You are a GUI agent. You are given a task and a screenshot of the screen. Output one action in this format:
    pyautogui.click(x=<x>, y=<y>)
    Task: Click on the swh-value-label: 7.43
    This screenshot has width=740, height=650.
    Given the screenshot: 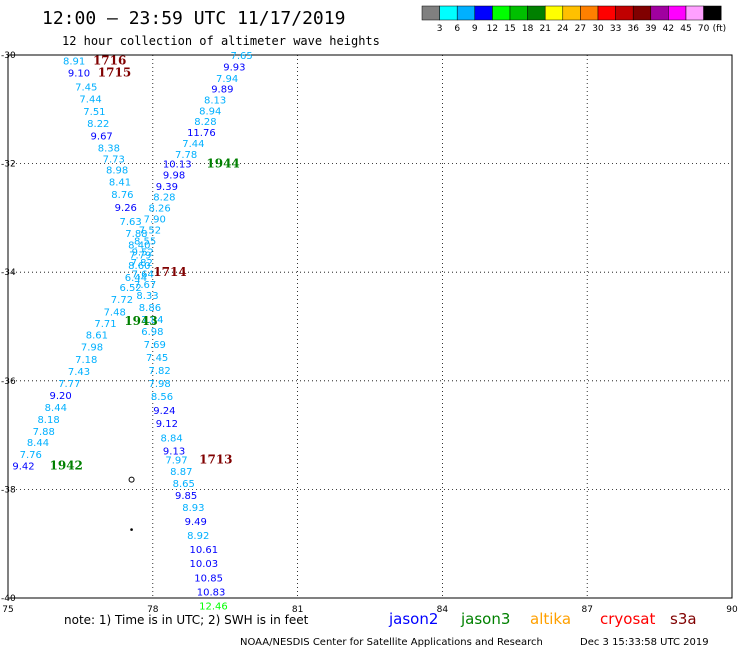 What is the action you would take?
    pyautogui.click(x=79, y=372)
    